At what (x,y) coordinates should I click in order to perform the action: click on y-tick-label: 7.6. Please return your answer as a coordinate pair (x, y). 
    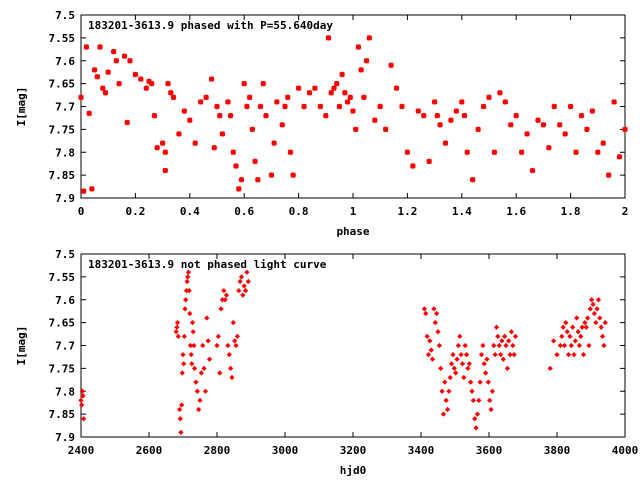
    Looking at the image, I should click on (65, 300).